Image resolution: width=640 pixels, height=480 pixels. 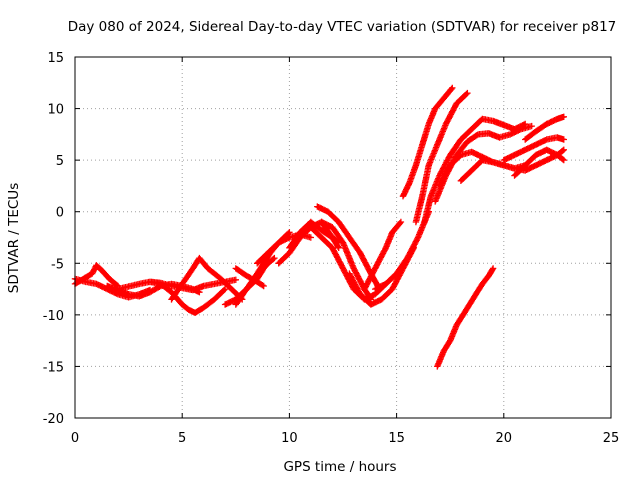 What do you see at coordinates (53, 316) in the screenshot?
I see `y-tick-label: -10` at bounding box center [53, 316].